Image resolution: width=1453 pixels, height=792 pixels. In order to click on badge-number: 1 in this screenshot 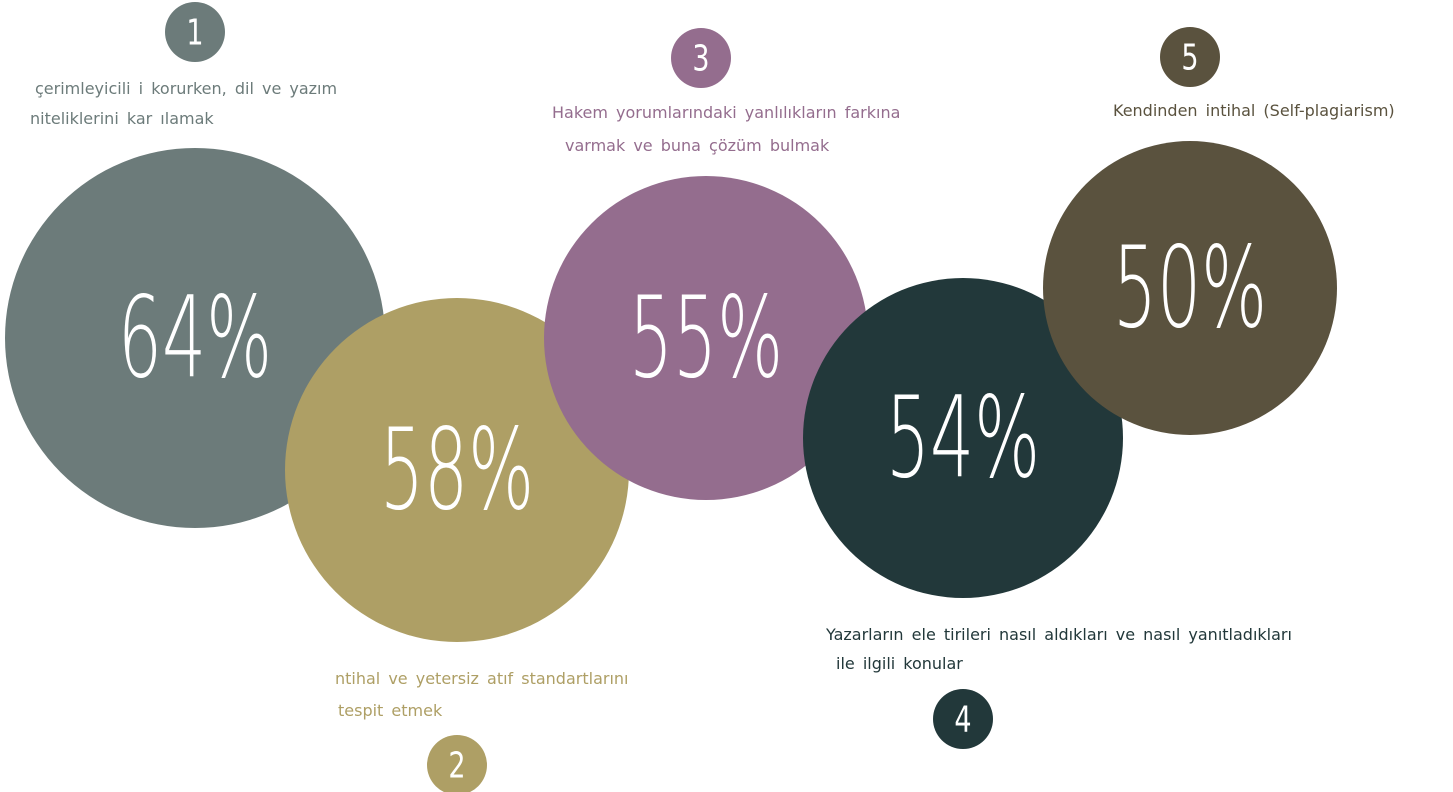, I will do `click(194, 32)`.